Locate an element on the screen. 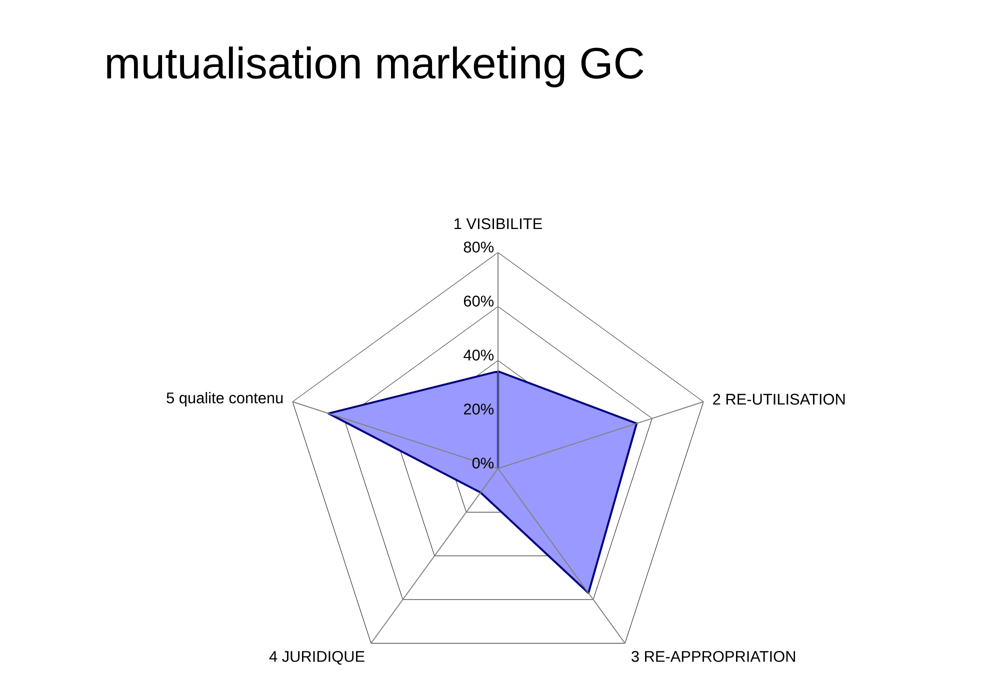 This screenshot has width=985, height=685. spoke-label: 1 VISIBILITE is located at coordinates (498, 224).